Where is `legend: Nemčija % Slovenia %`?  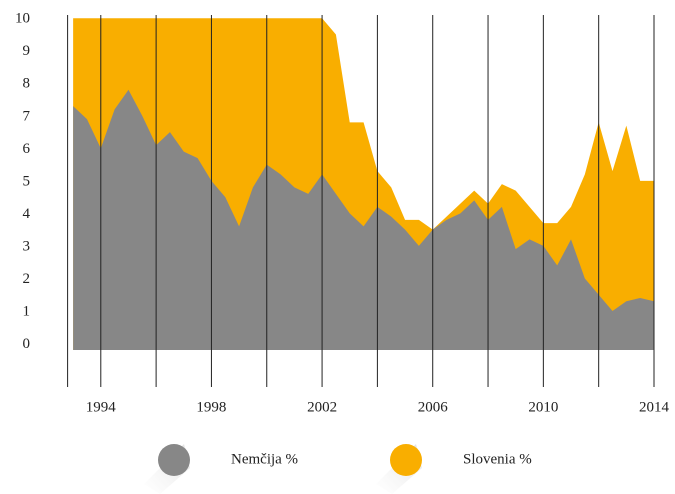
legend: Nemčija % Slovenia % is located at coordinates (338, 469).